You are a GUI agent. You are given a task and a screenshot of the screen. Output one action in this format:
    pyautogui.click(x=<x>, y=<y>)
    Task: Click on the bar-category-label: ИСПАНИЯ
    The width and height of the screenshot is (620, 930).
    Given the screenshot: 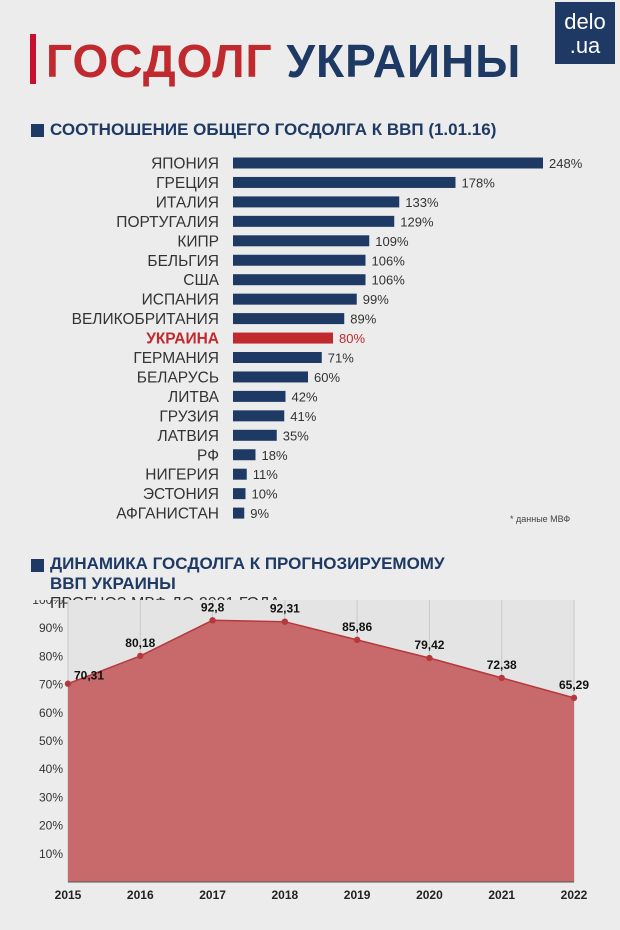 What is the action you would take?
    pyautogui.click(x=180, y=300)
    